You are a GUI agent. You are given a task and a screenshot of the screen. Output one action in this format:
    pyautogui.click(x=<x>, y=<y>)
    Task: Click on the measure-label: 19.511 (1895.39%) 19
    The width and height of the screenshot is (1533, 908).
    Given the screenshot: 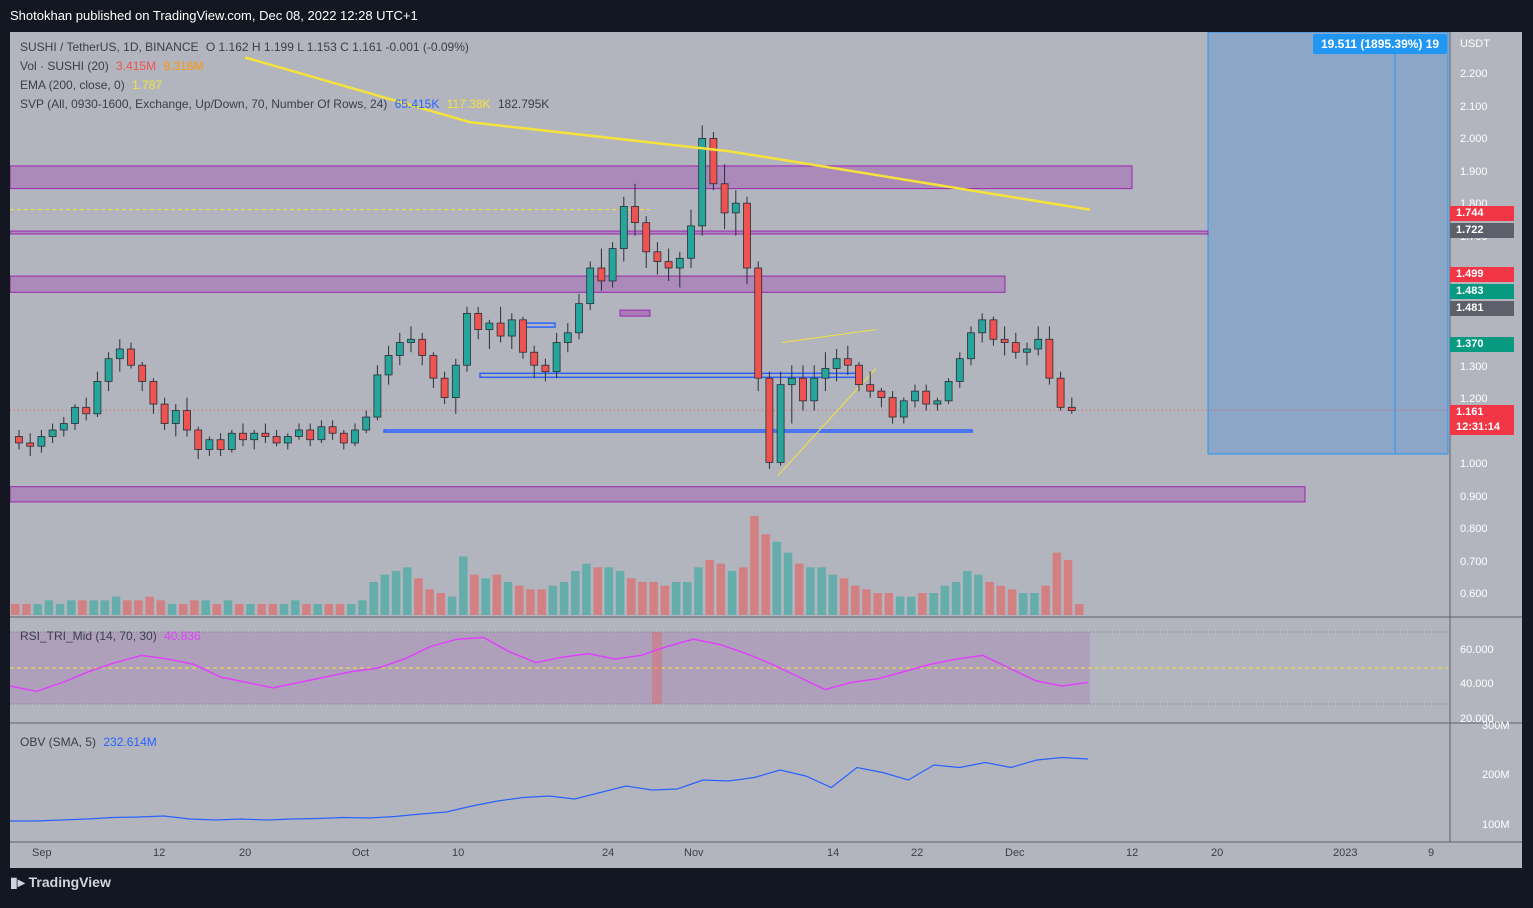 What is the action you would take?
    pyautogui.click(x=1380, y=44)
    